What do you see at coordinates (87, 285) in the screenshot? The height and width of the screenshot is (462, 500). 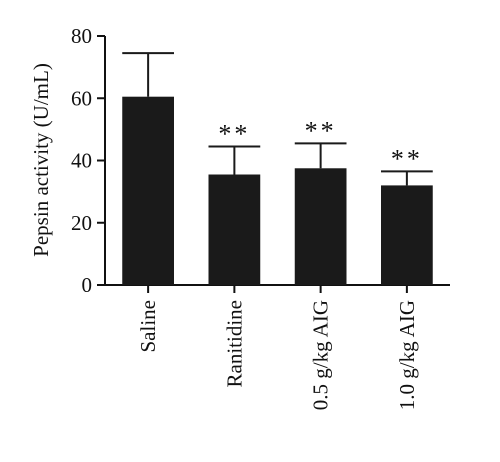 I see `y-tick-label: 0` at bounding box center [87, 285].